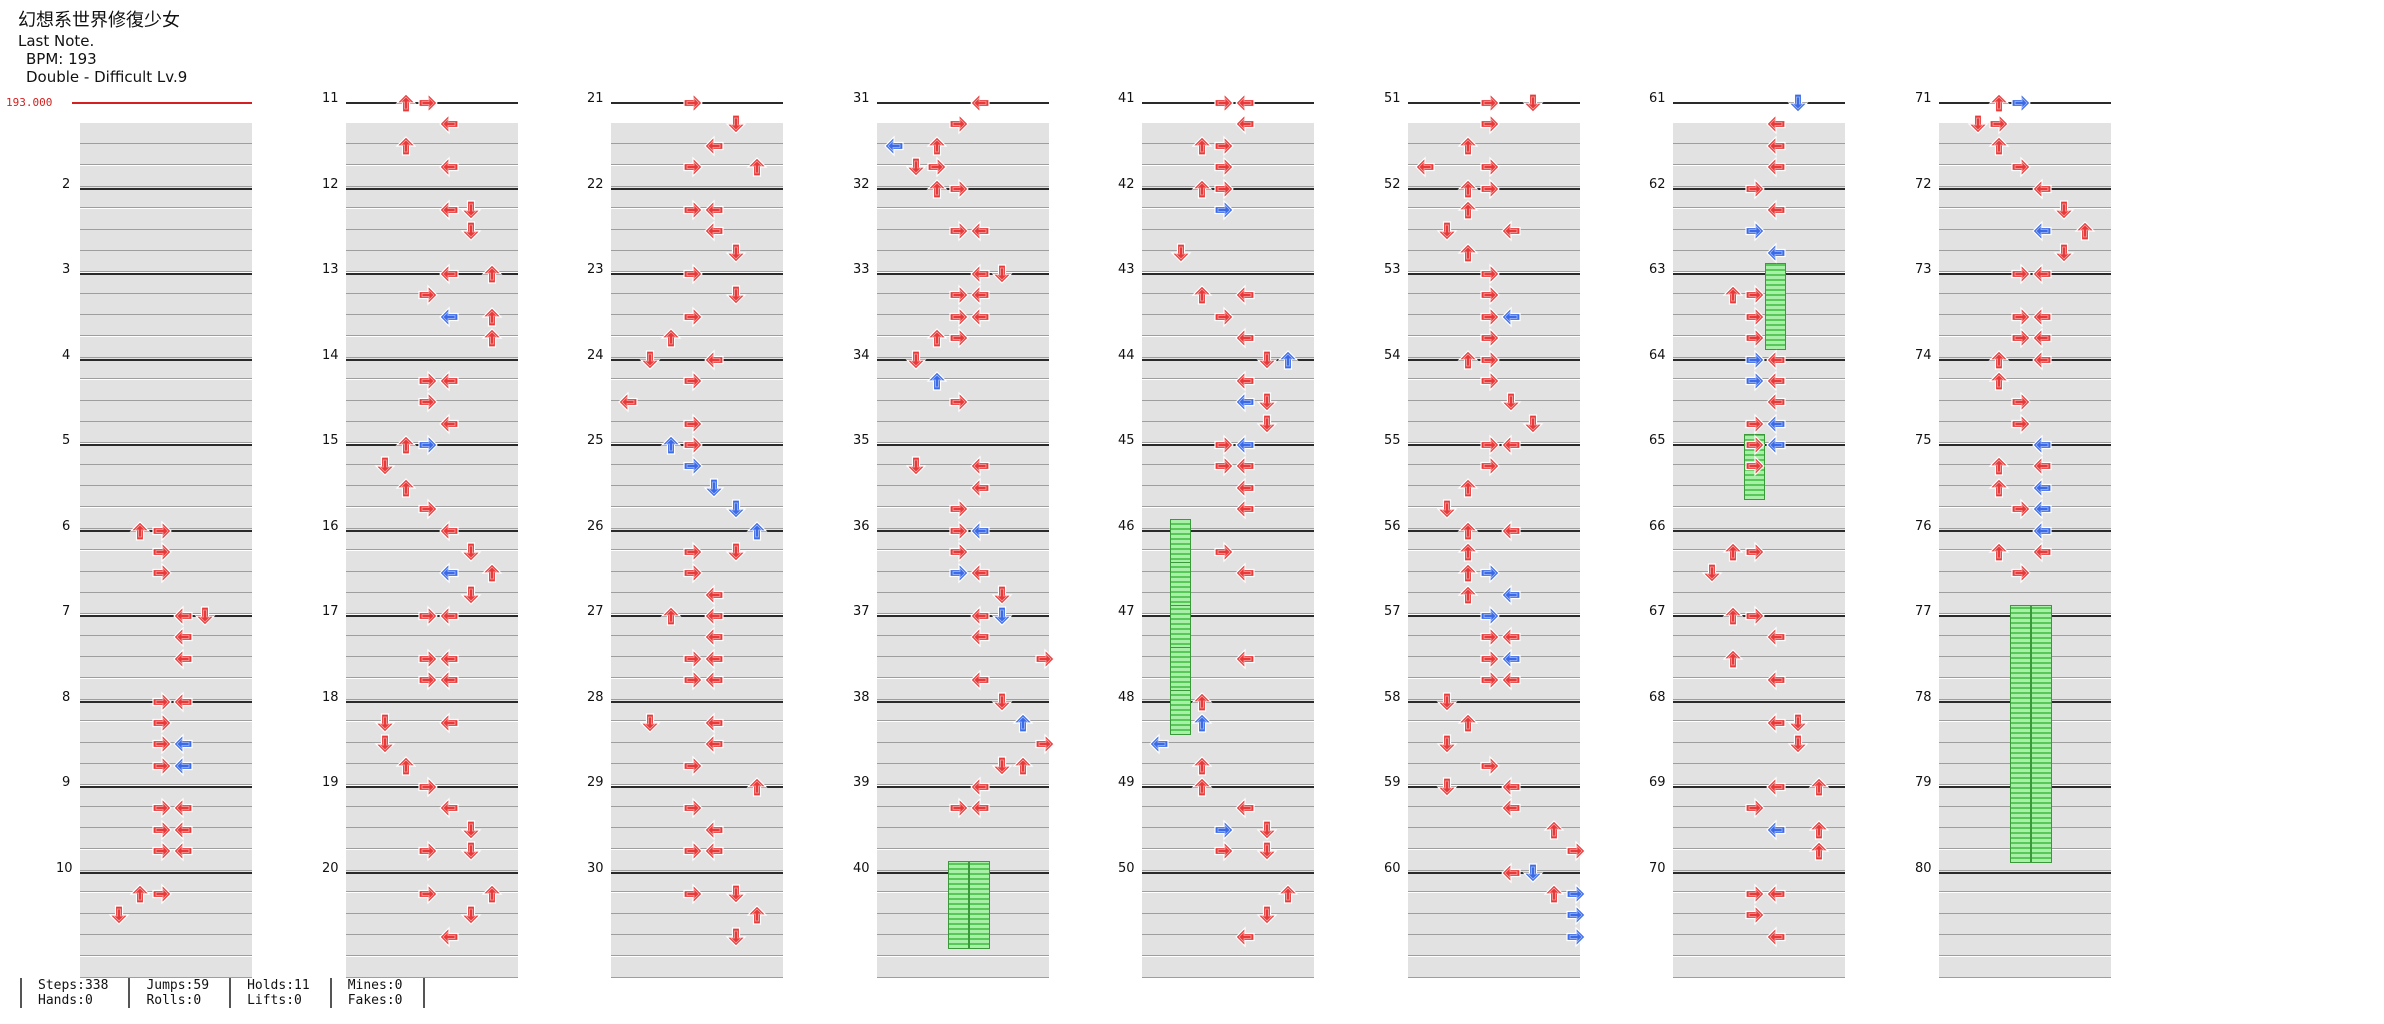 Image resolution: width=2384 pixels, height=1024 pixels. I want to click on measure-number: 6, so click(66, 526).